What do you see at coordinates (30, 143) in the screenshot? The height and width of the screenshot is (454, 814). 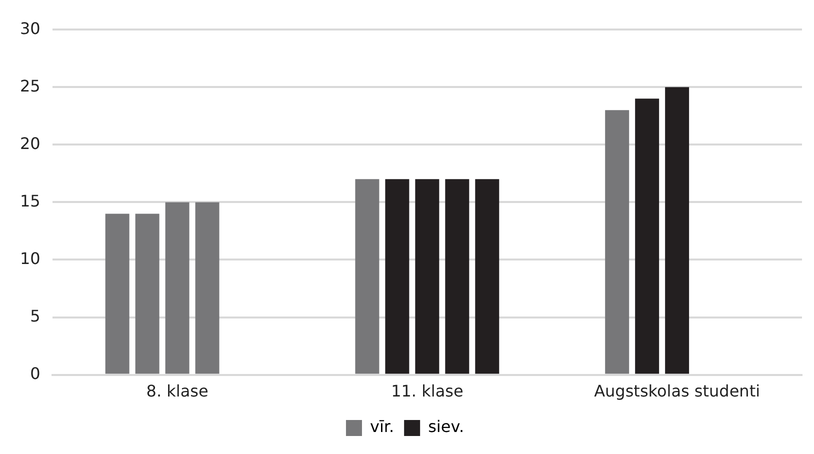 I see `y-tick-label: 20` at bounding box center [30, 143].